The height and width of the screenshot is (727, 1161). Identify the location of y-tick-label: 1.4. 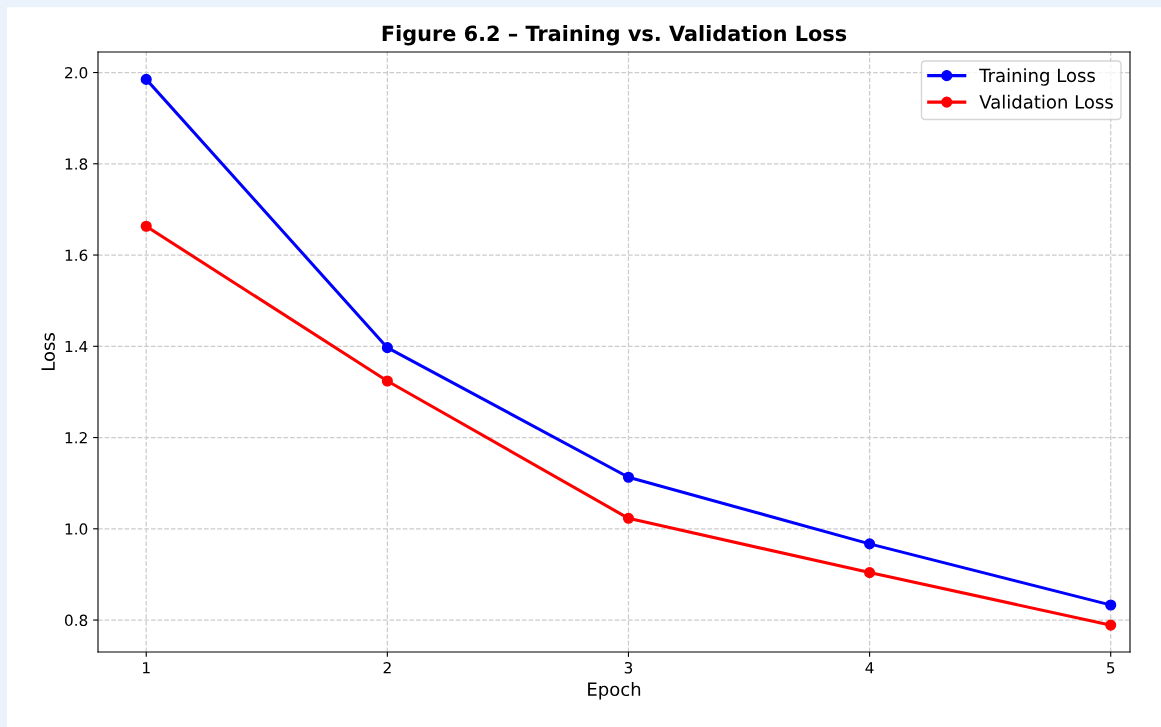
(76, 346).